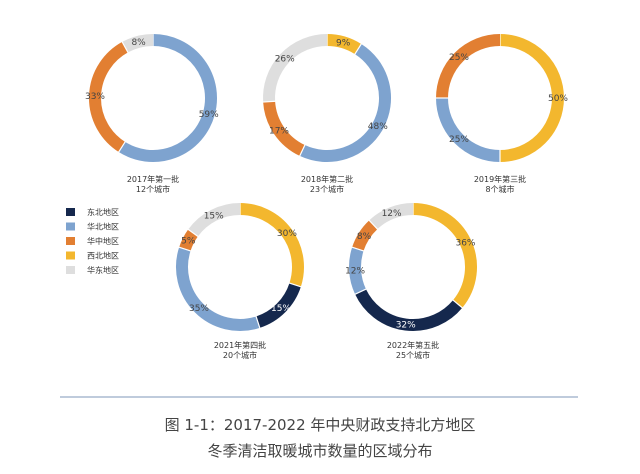  I want to click on caption-line-2: 冬季清洁取暖城市数量的区域分布, so click(319, 451).